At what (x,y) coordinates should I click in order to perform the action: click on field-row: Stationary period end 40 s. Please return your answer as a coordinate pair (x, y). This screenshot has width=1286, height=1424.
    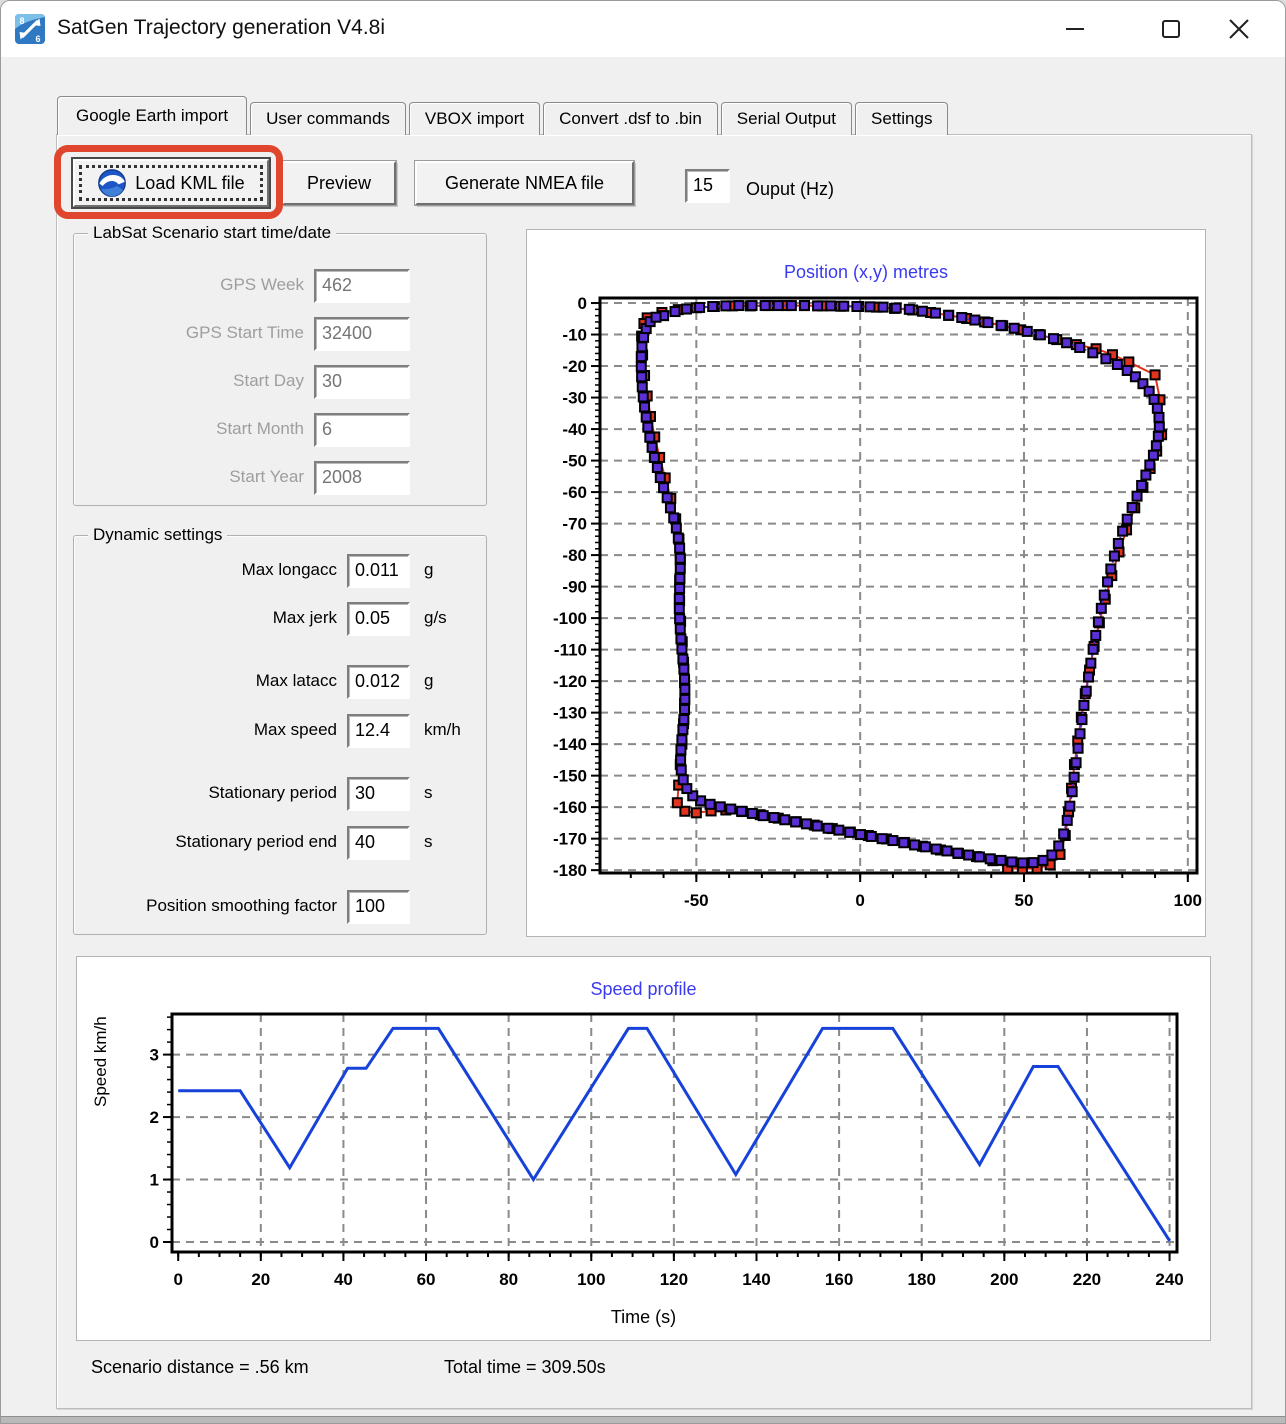
    Looking at the image, I should click on (280, 843).